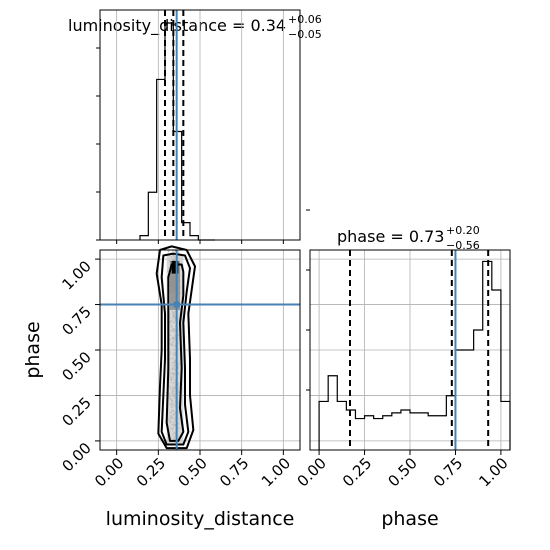  What do you see at coordinates (109, 472) in the screenshot?
I see `joint-panel-xtick-label-0: 0.00` at bounding box center [109, 472].